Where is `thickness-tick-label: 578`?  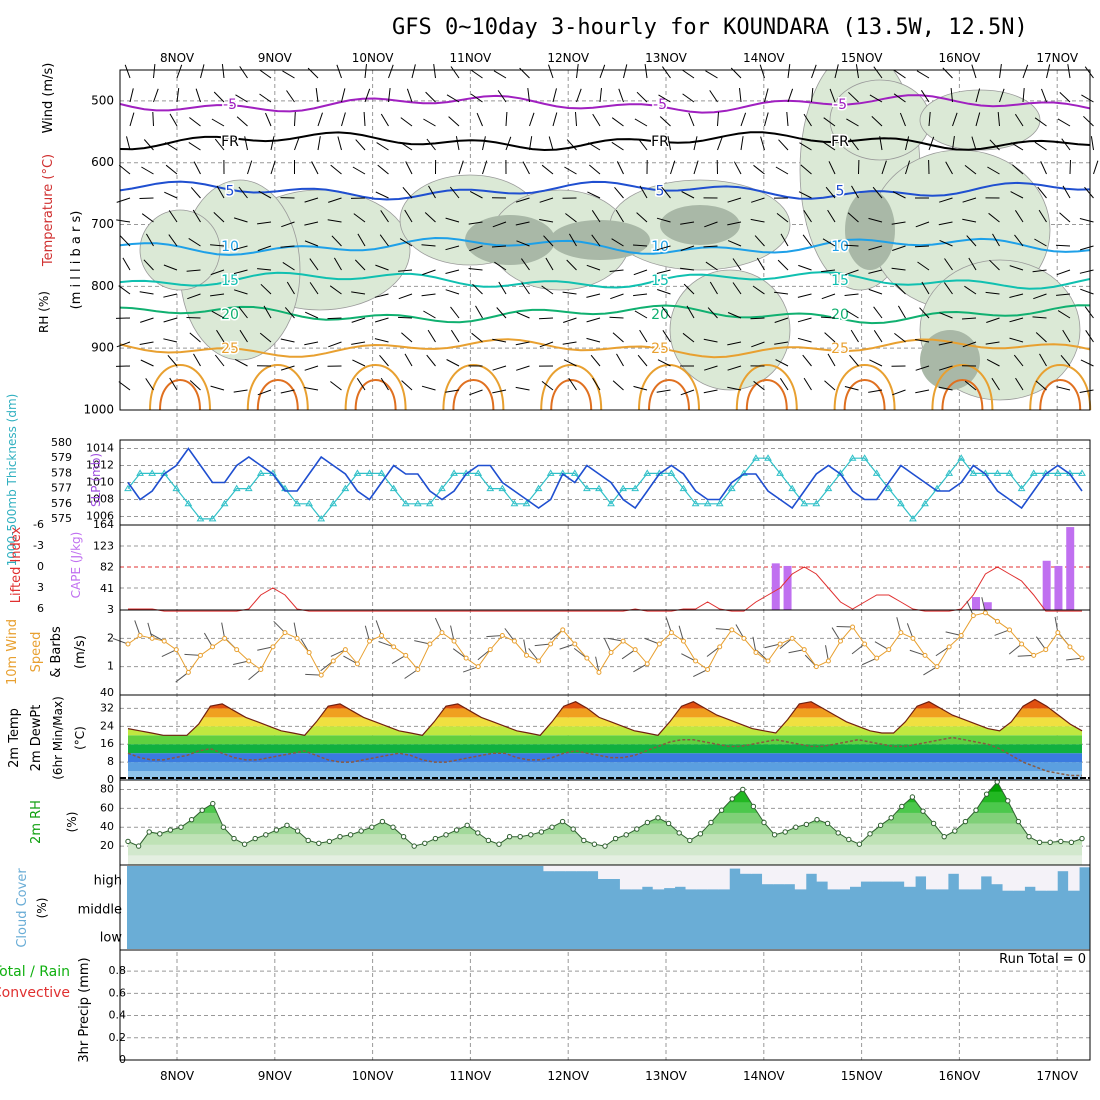 thickness-tick-label: 578 is located at coordinates (61, 472).